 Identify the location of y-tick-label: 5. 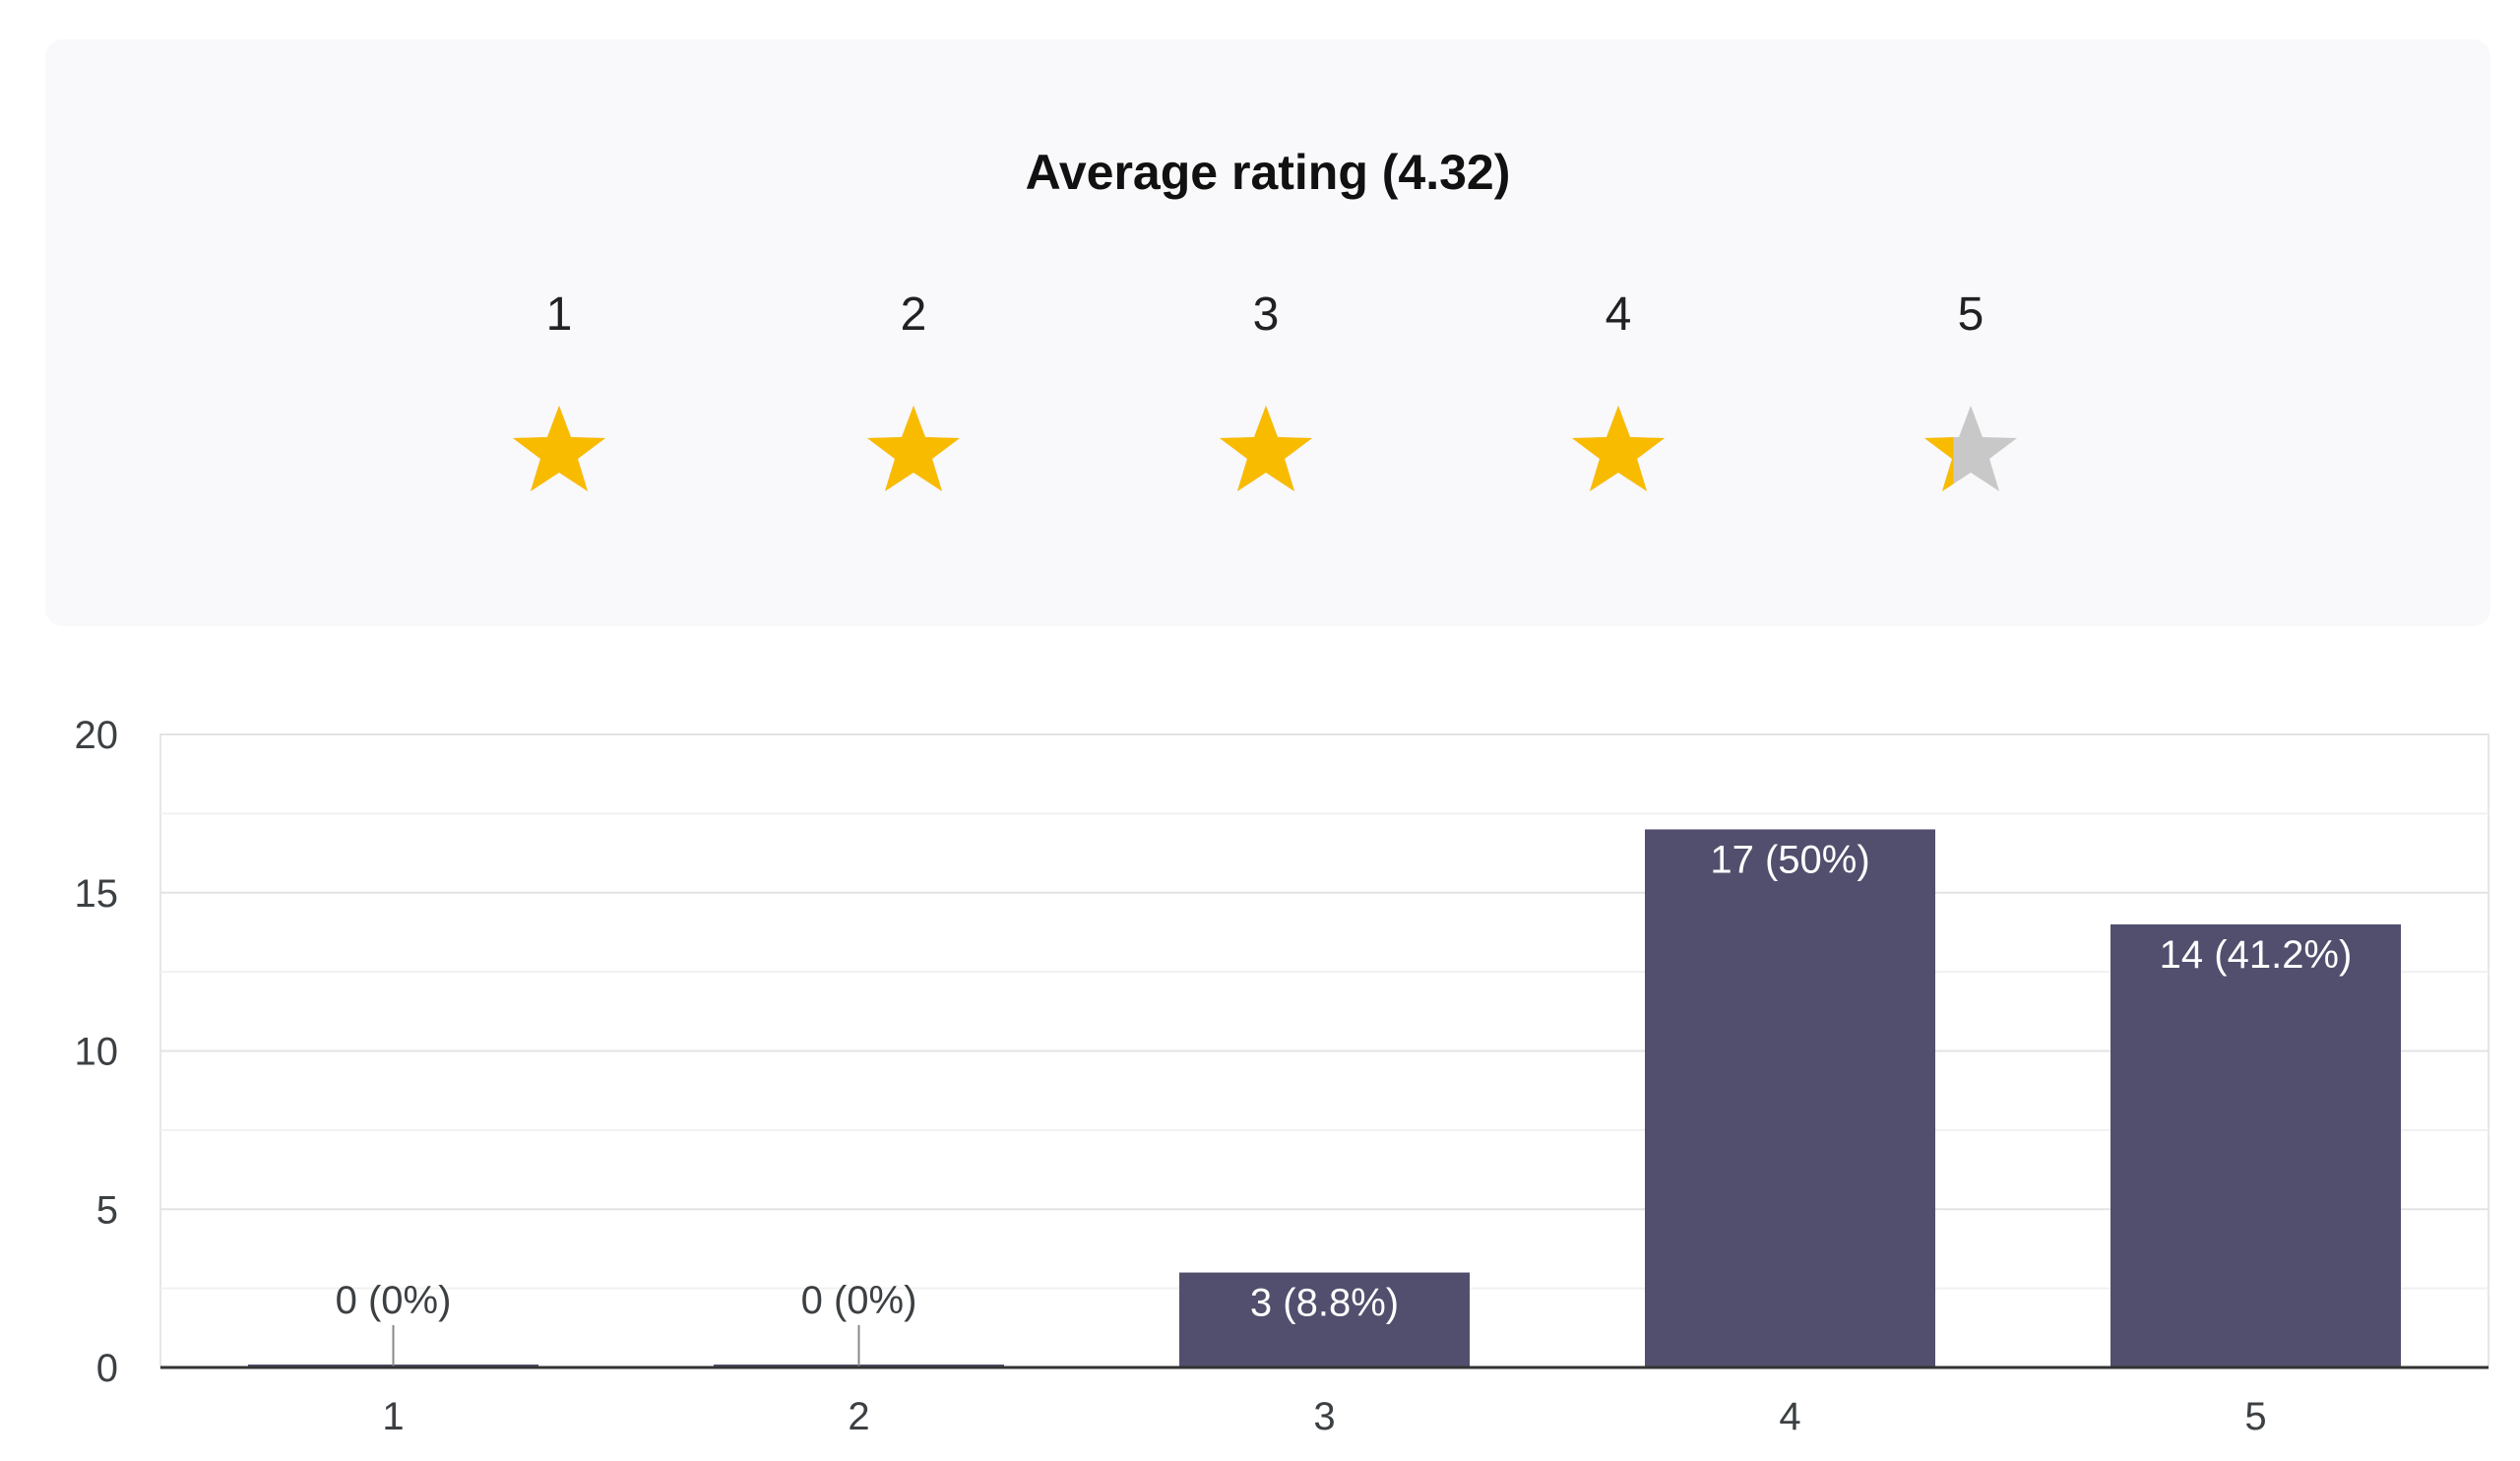
(107, 1210).